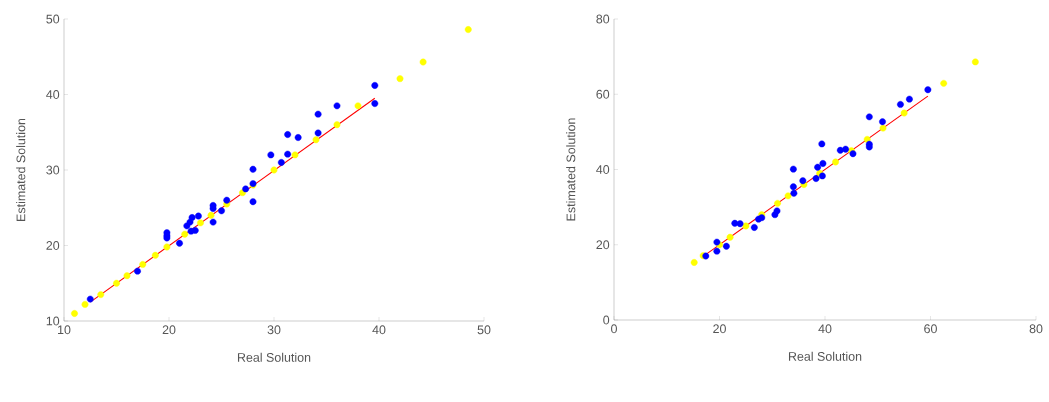  What do you see at coordinates (930, 329) in the screenshot?
I see `x-tick-label: 60` at bounding box center [930, 329].